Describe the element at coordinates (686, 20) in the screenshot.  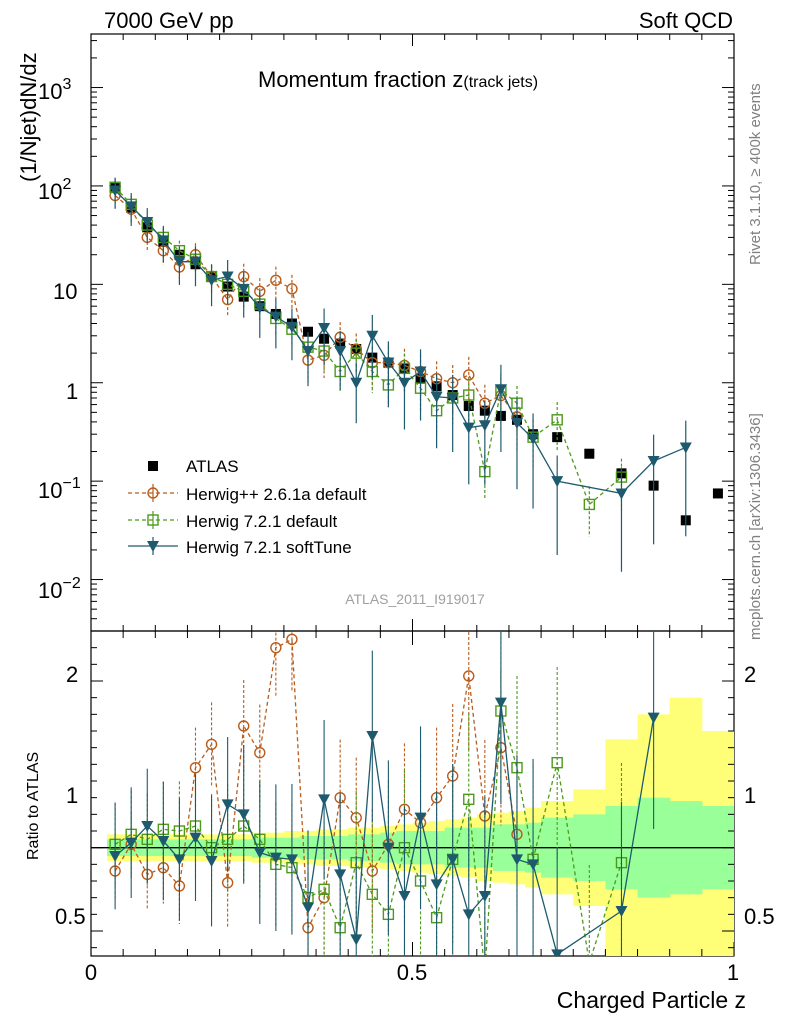
I see `header-category: Soft QCD` at that location.